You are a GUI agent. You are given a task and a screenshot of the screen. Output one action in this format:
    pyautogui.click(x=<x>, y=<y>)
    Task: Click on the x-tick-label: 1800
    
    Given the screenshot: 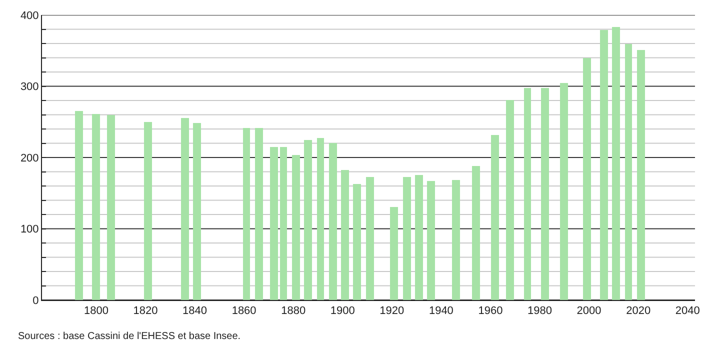 What is the action you would take?
    pyautogui.click(x=96, y=311)
    